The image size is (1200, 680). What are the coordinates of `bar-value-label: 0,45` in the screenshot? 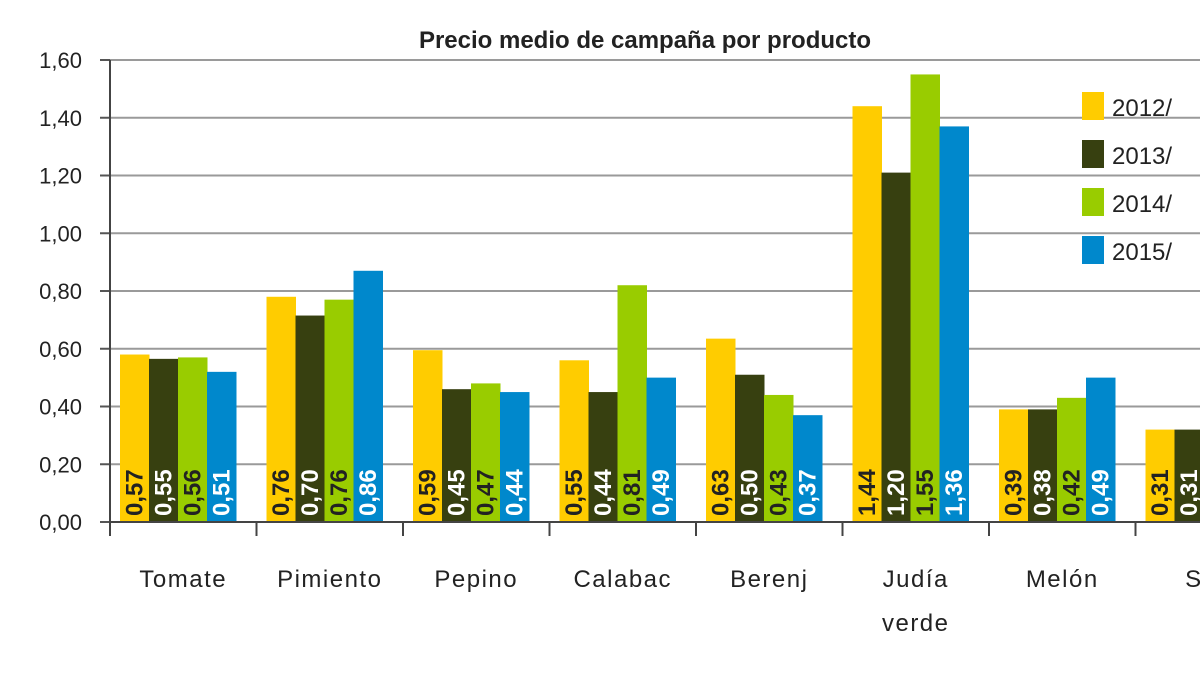 It's located at (457, 492).